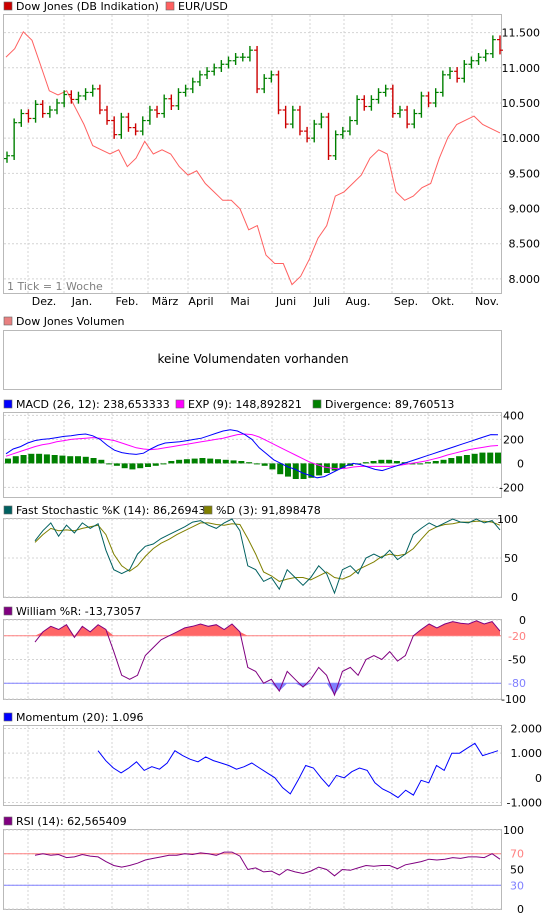 The height and width of the screenshot is (918, 545). What do you see at coordinates (8, 510) in the screenshot?
I see `legend-swatch-k` at bounding box center [8, 510].